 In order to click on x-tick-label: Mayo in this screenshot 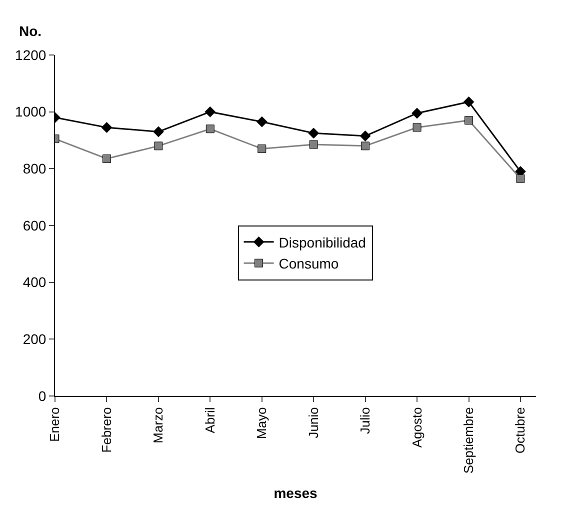, I will do `click(262, 423)`.